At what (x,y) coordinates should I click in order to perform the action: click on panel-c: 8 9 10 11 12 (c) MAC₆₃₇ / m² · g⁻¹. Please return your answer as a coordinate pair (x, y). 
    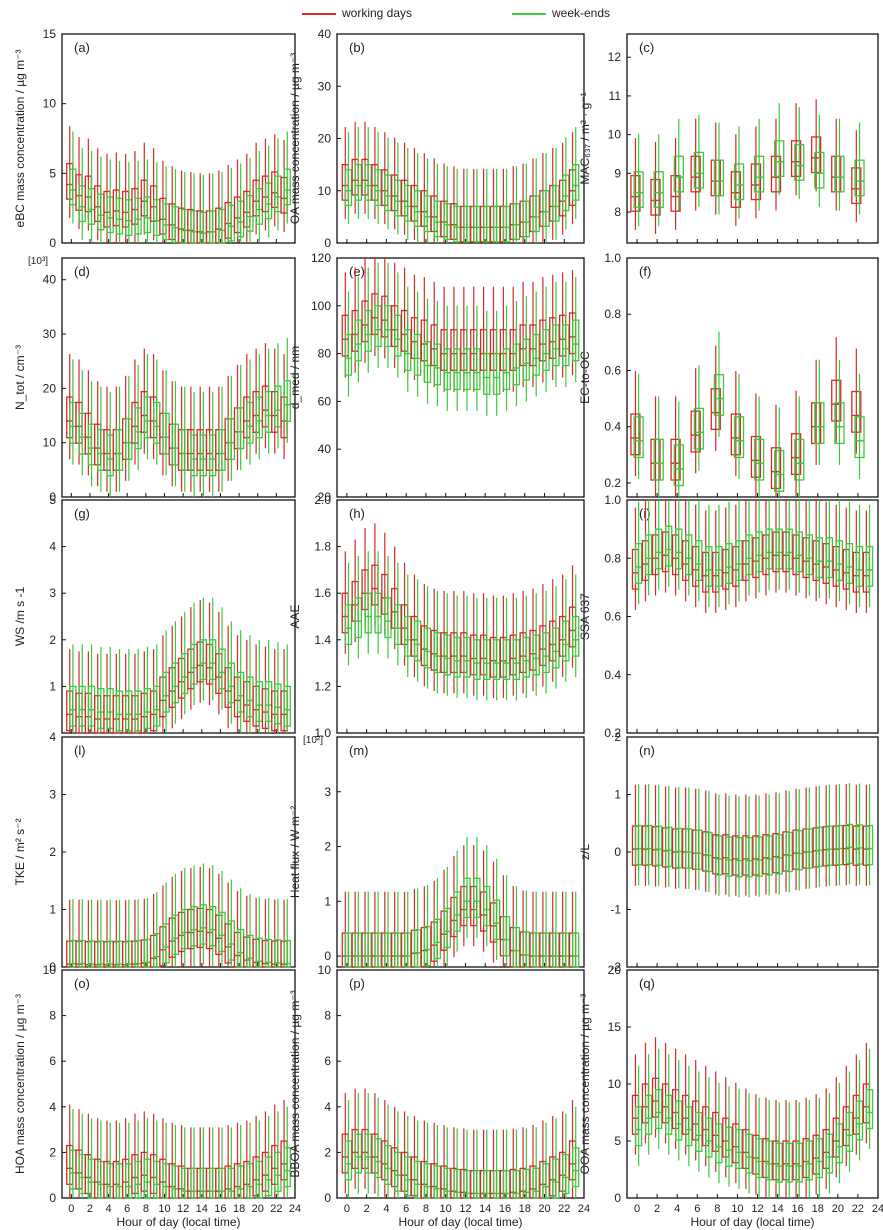
    Looking at the image, I should click on (728, 138).